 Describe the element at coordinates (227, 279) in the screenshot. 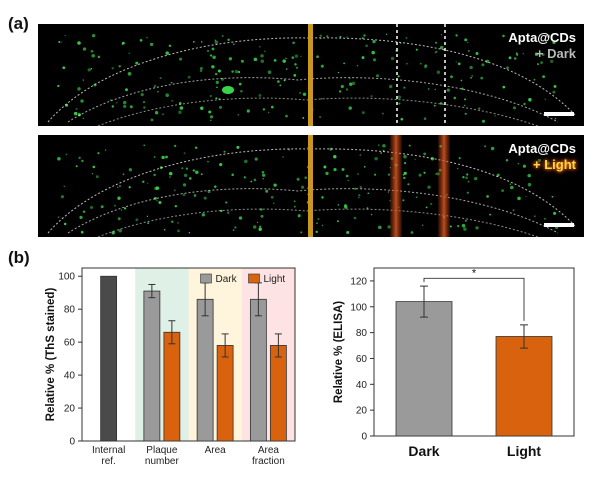

I see `legend-label: Dark` at that location.